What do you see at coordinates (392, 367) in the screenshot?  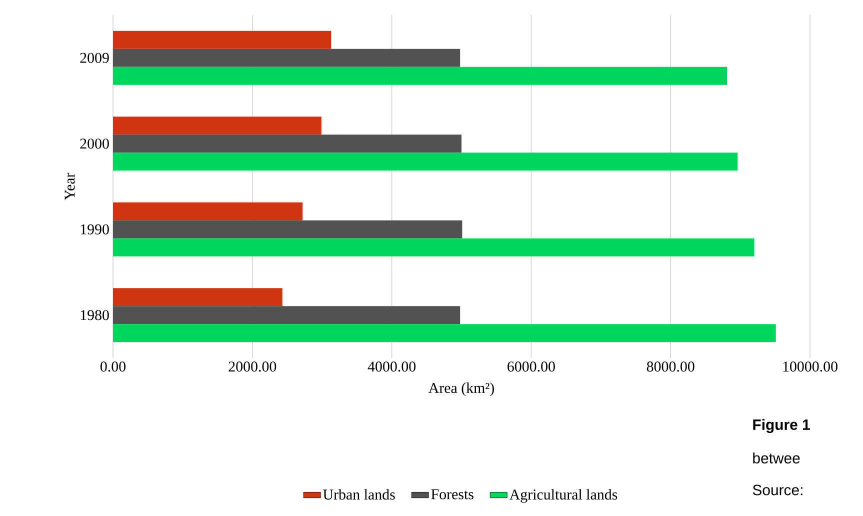 I see `x-tick-label: 4000.00` at bounding box center [392, 367].